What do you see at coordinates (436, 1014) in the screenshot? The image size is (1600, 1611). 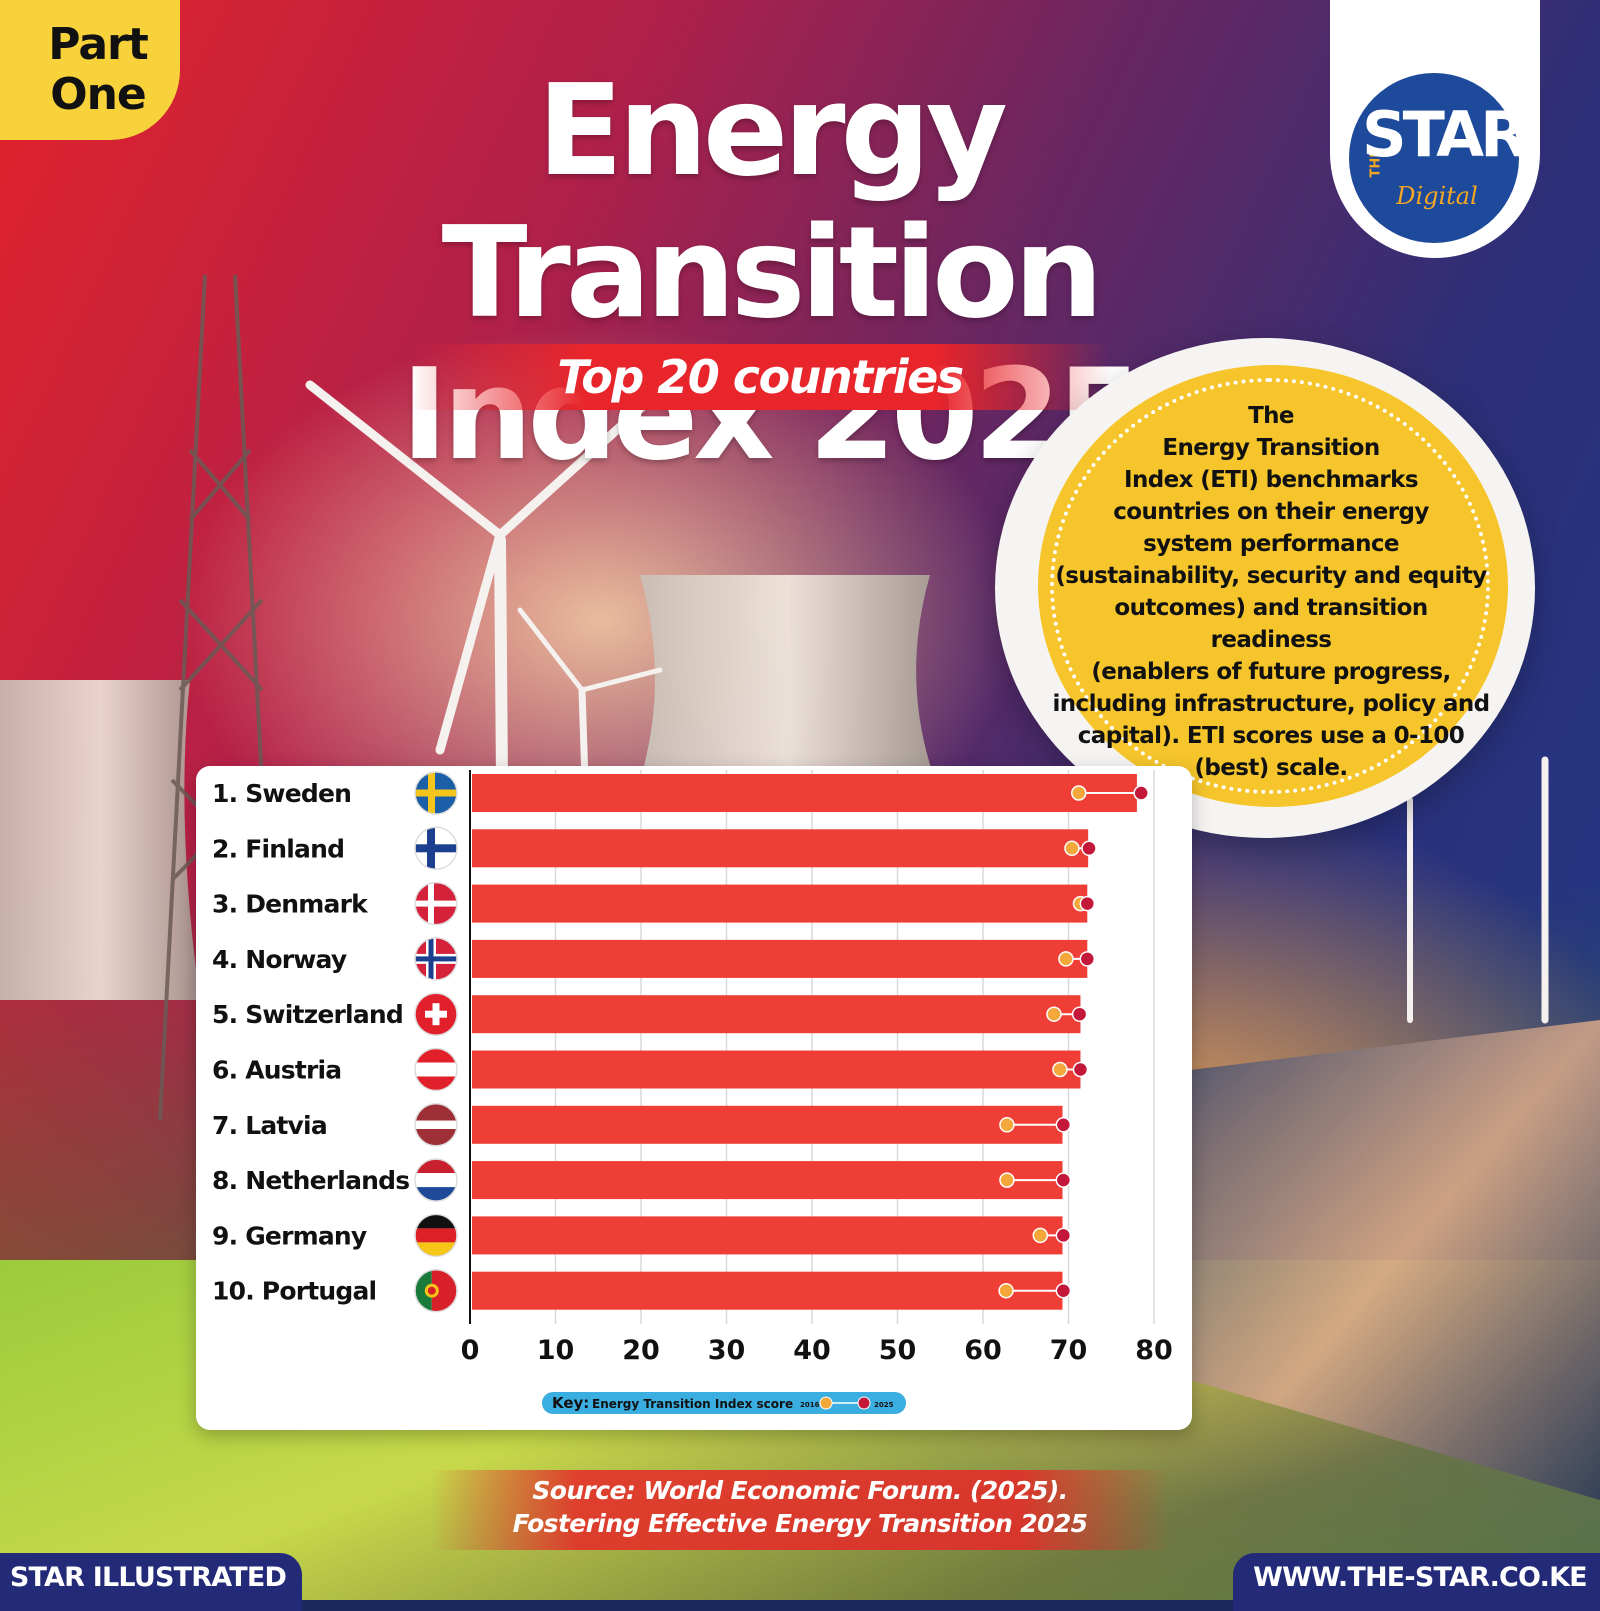 I see `flag-switzerland-icon` at bounding box center [436, 1014].